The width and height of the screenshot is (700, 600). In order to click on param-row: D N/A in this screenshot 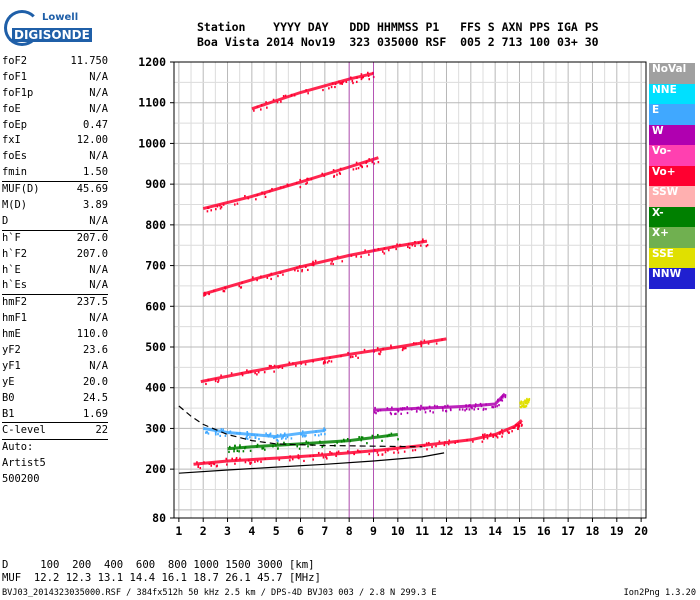, I will do `click(55, 222)`.